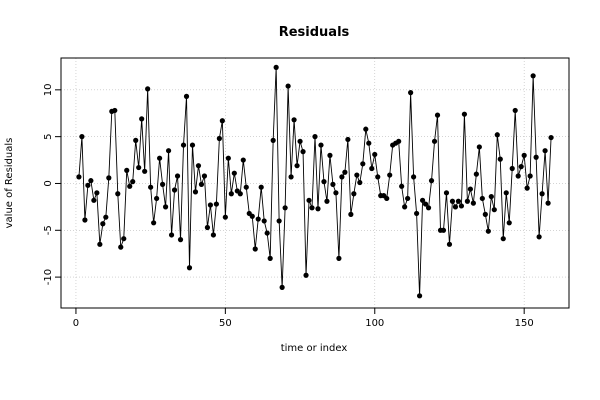 Image resolution: width=600 pixels, height=400 pixels. I want to click on y-tick-label: -5, so click(48, 230).